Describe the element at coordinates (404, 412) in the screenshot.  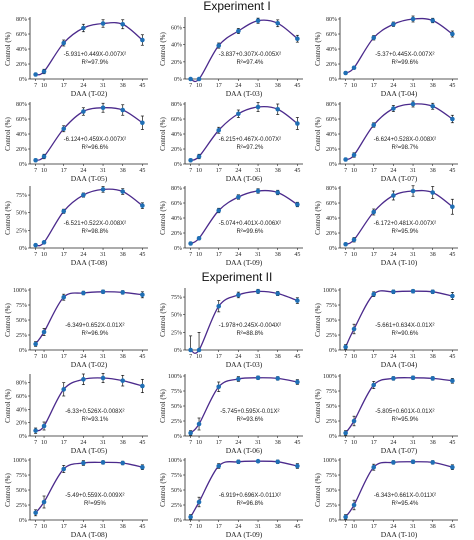
I see `regression-equation: -5.805+0.601X-0.01X²` at that location.